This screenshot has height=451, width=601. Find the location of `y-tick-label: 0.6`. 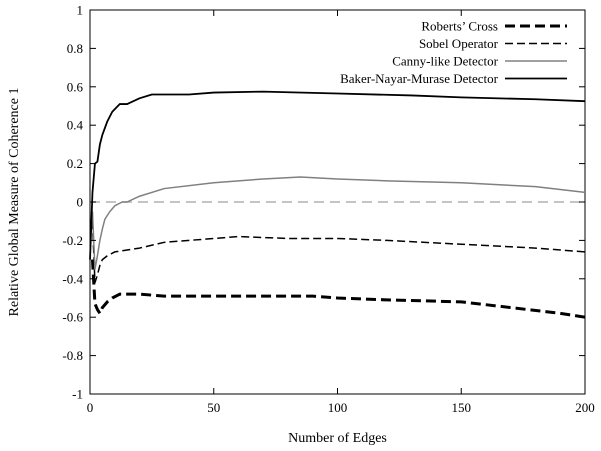

y-tick-label: 0.6 is located at coordinates (75, 86).